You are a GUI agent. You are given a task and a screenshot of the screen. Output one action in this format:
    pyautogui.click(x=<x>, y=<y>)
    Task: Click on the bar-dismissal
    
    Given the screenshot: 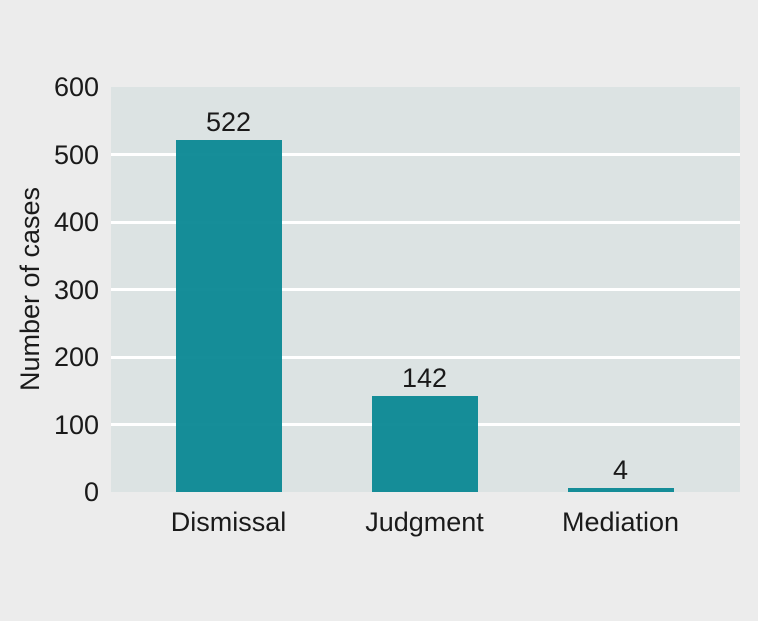 What is the action you would take?
    pyautogui.click(x=228, y=315)
    